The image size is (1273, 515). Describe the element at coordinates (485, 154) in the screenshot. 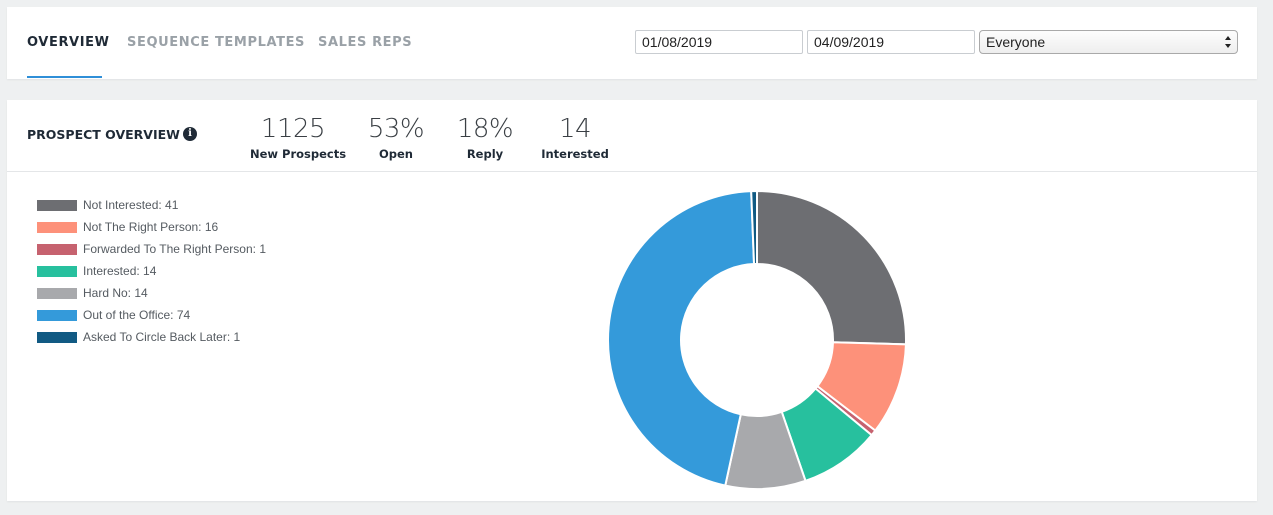

I see `stat-label: Reply` at that location.